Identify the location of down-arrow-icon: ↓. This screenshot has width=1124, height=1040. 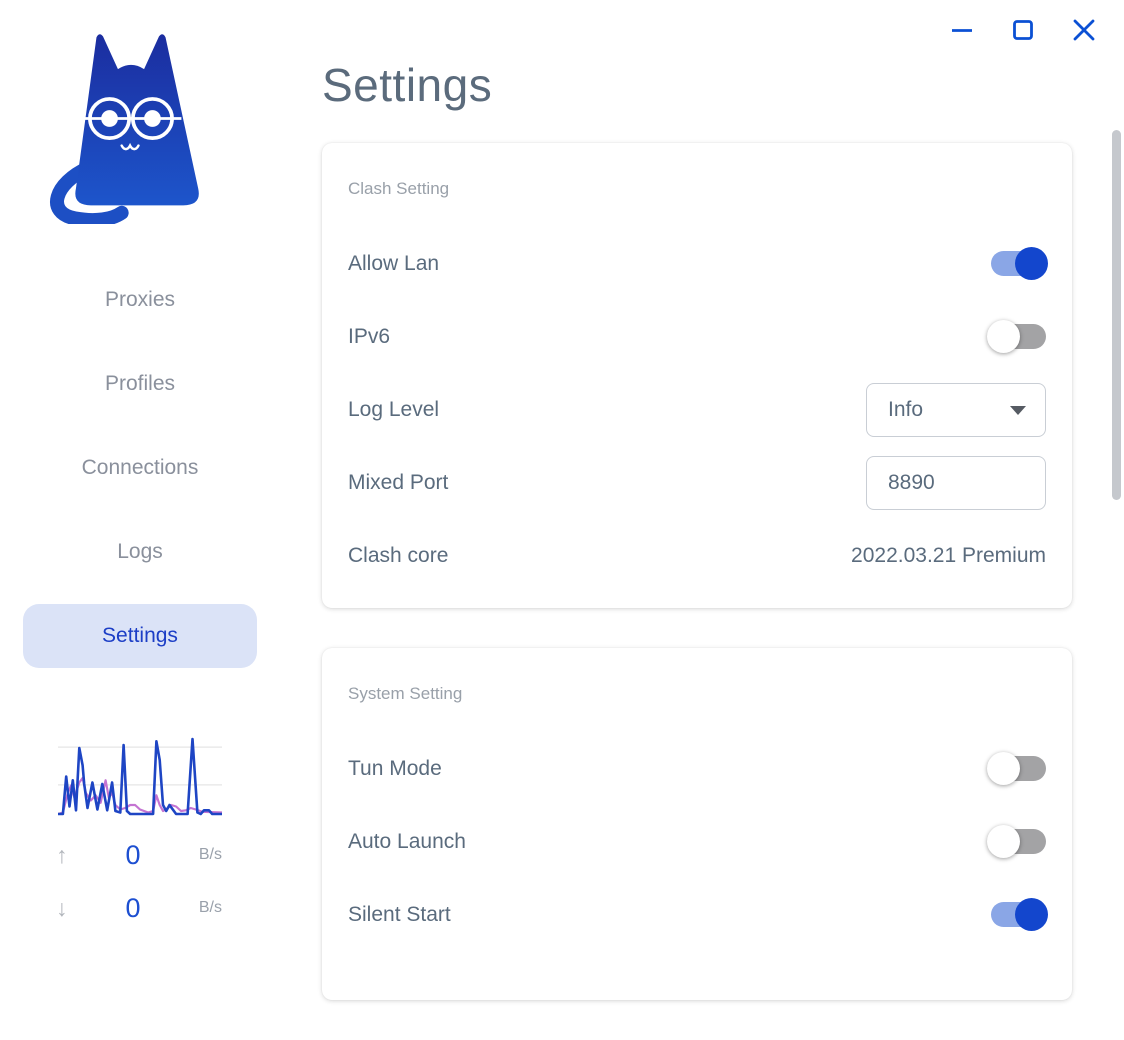
(62, 907).